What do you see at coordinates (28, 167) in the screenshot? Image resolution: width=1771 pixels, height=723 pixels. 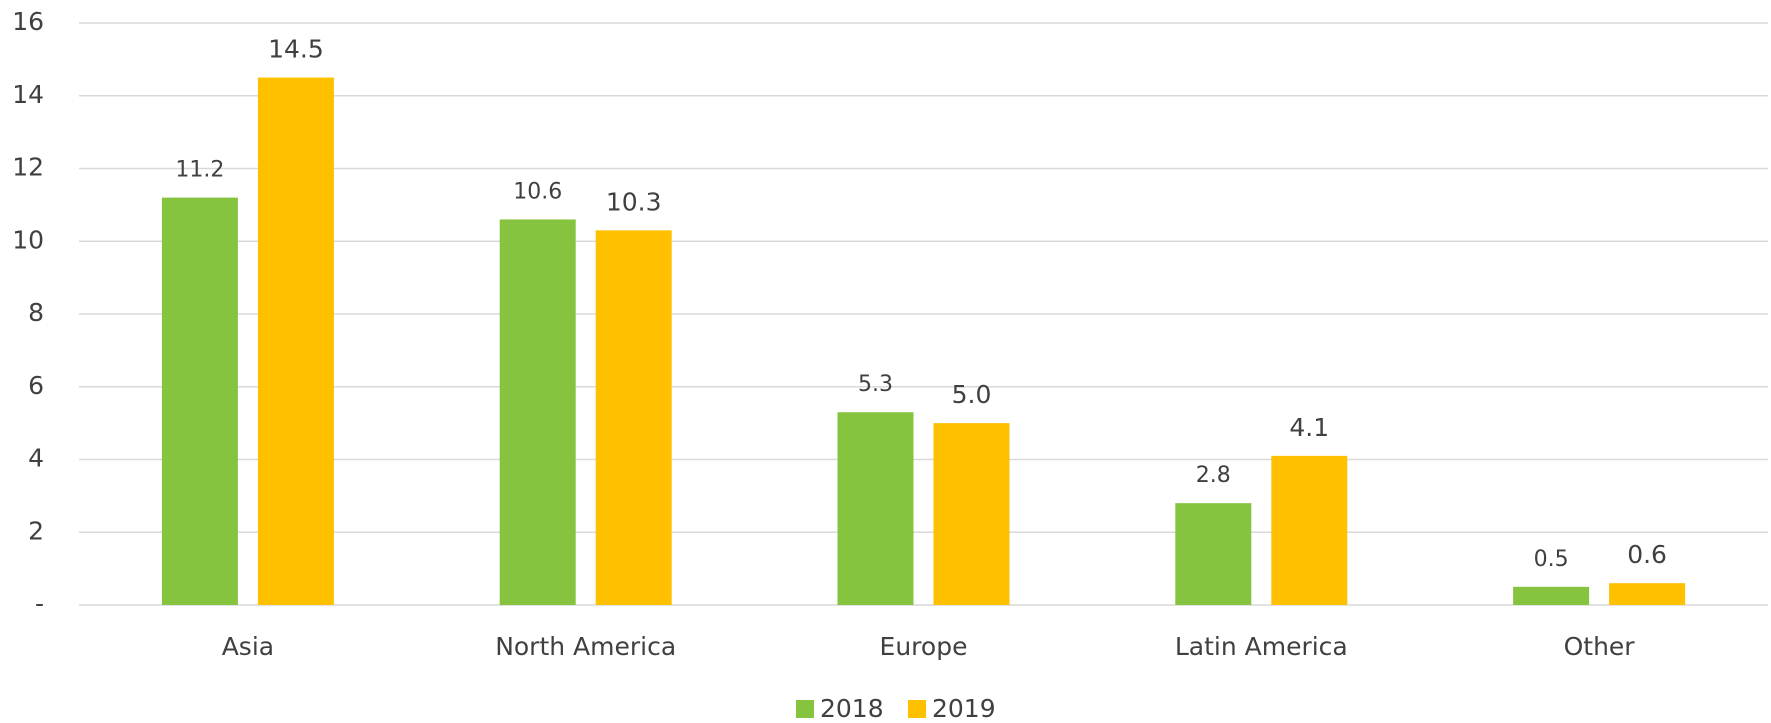 I see `y-tick-label: 12` at bounding box center [28, 167].